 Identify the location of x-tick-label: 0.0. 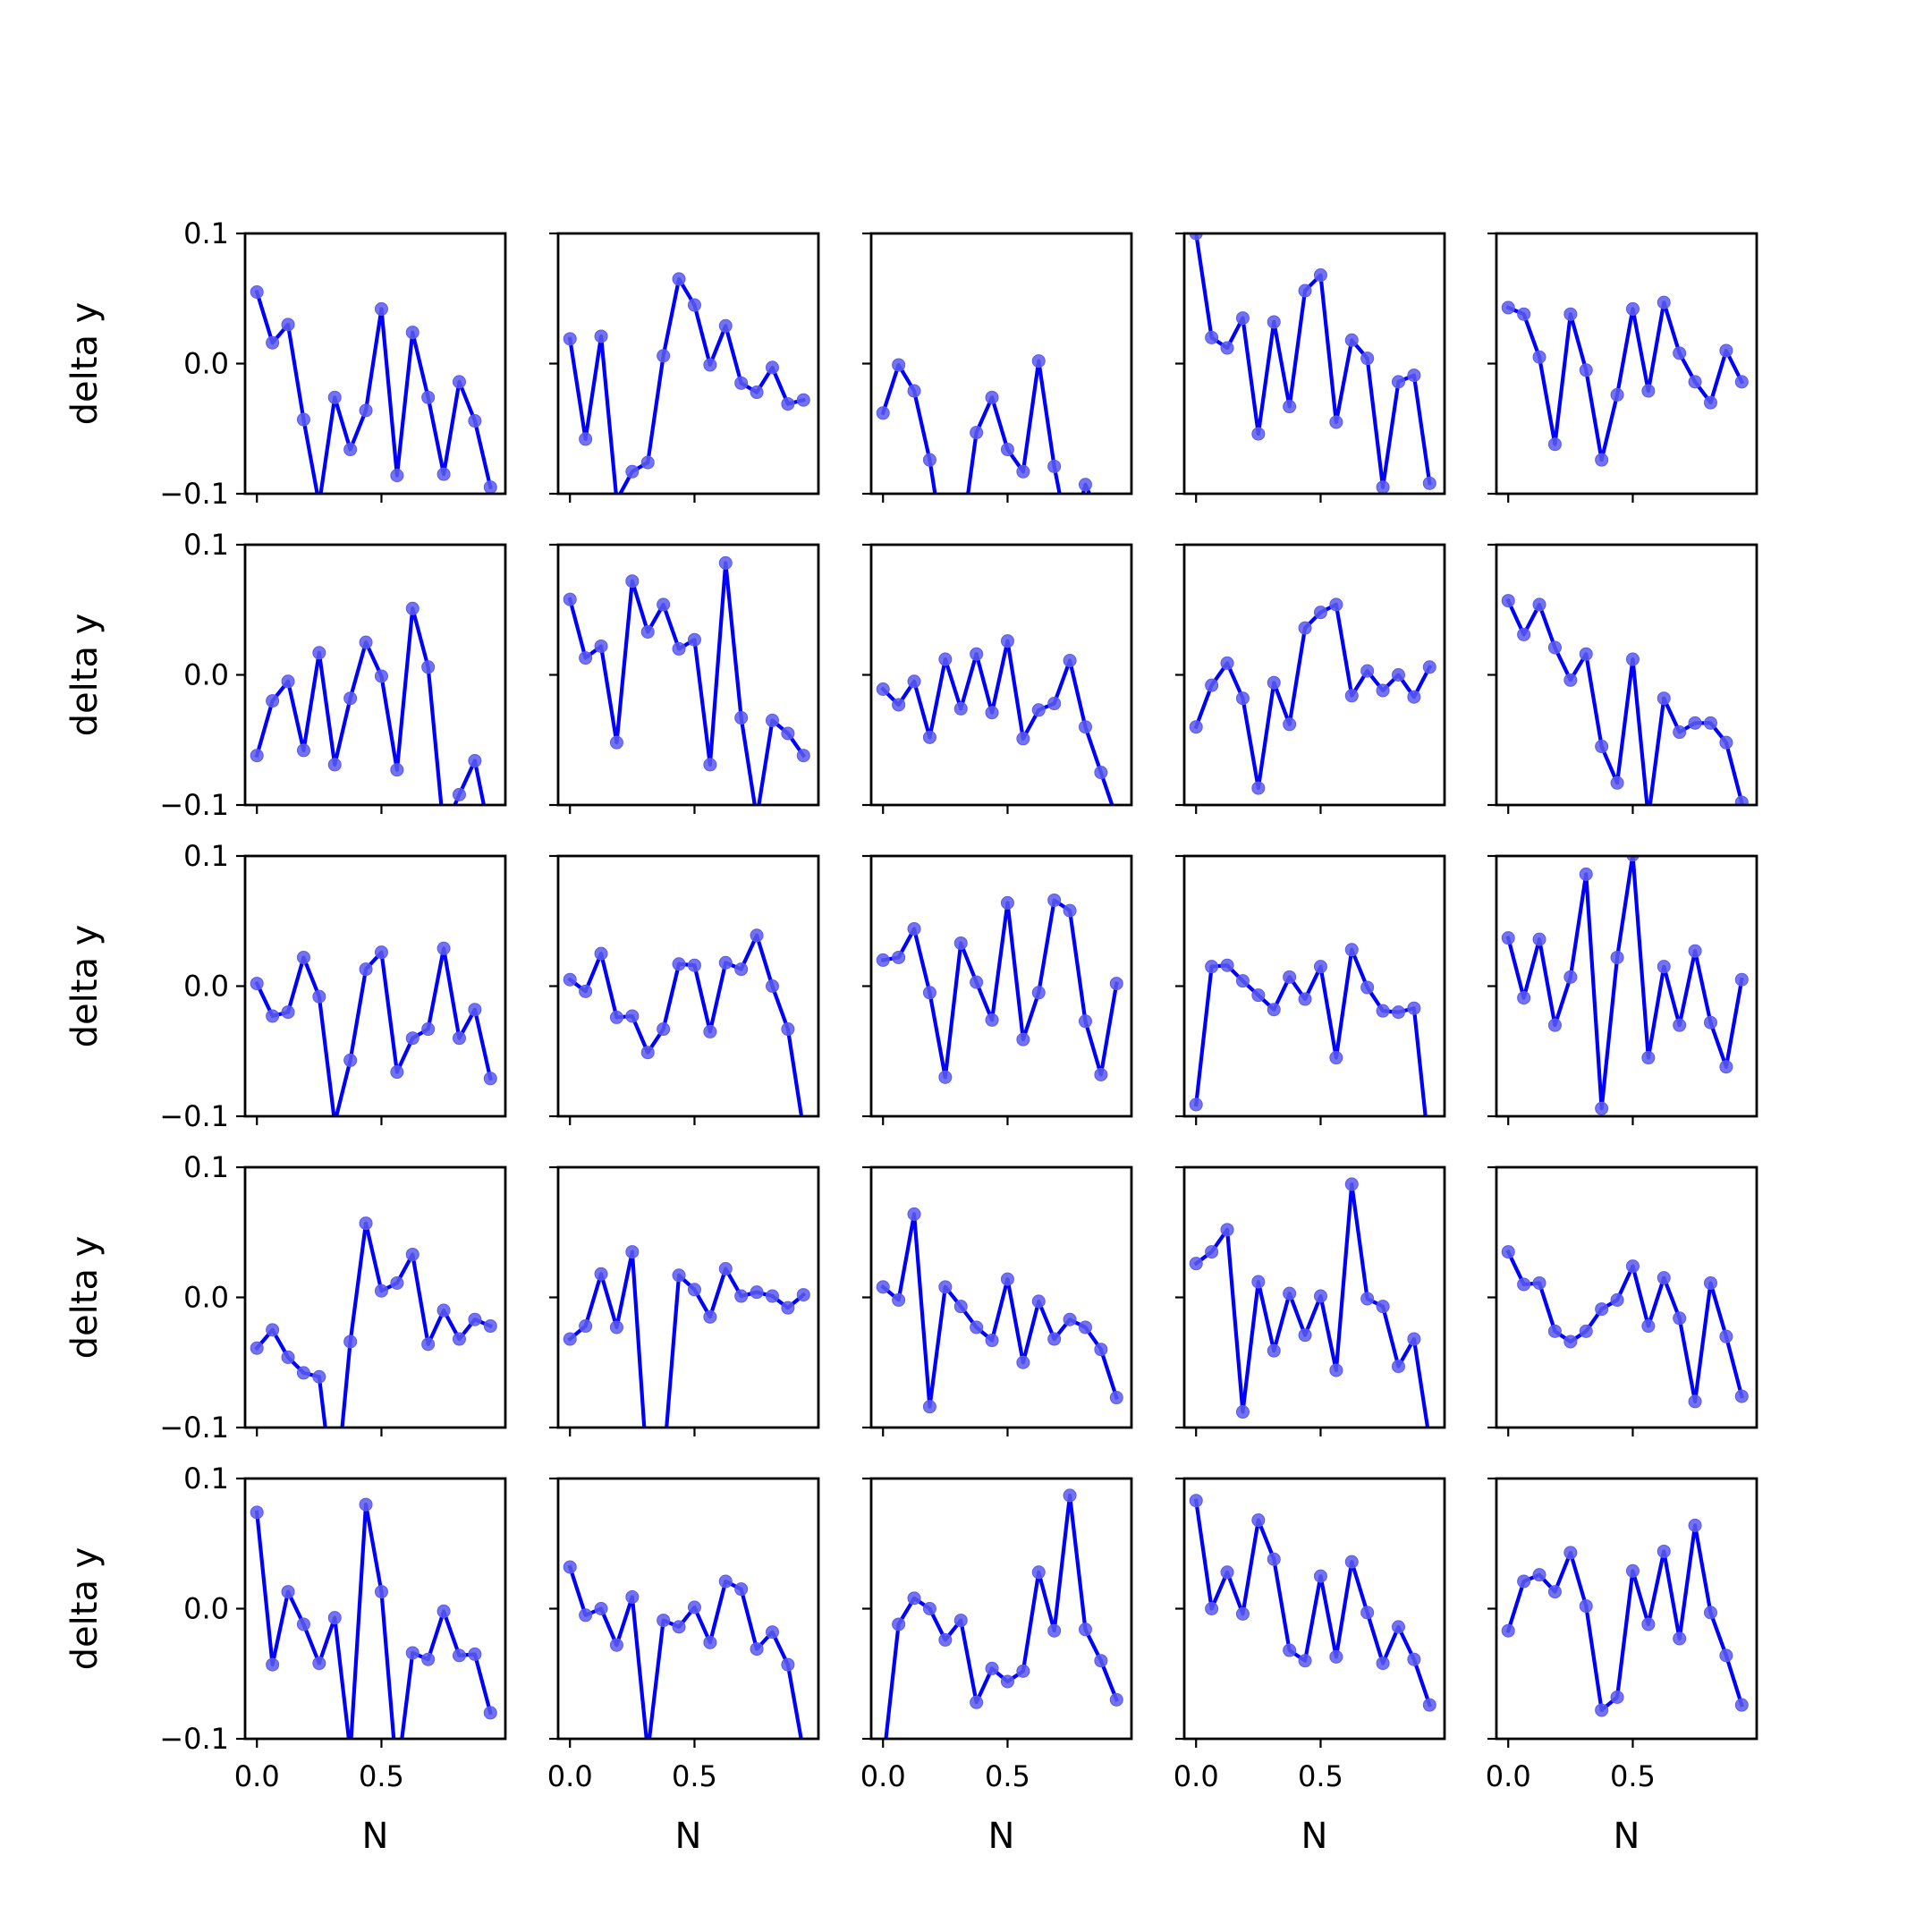
(1508, 1776).